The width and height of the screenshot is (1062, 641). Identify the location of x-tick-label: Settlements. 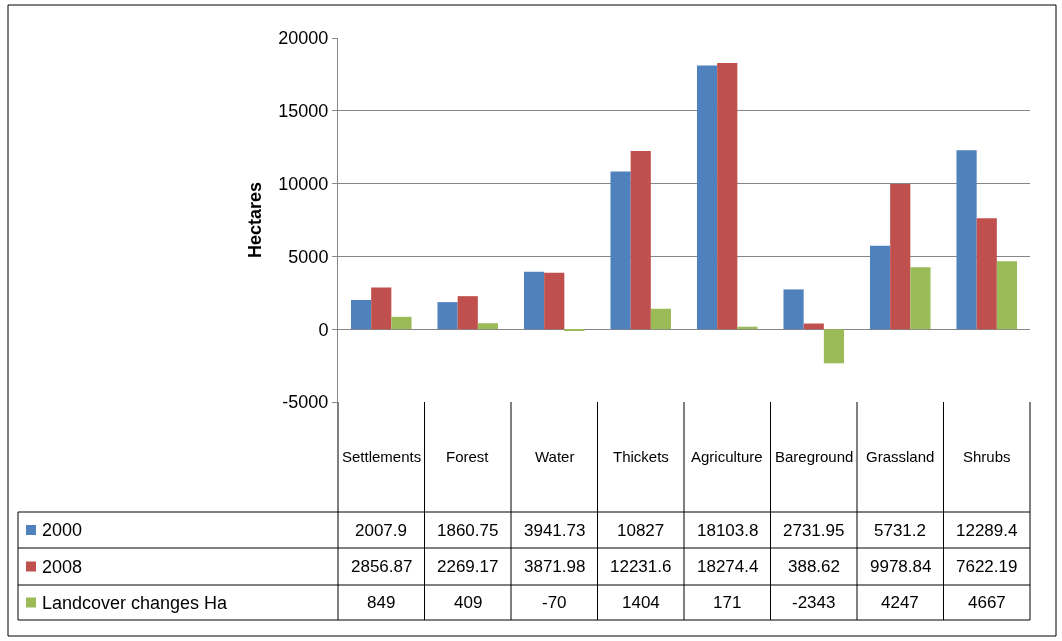
(382, 456).